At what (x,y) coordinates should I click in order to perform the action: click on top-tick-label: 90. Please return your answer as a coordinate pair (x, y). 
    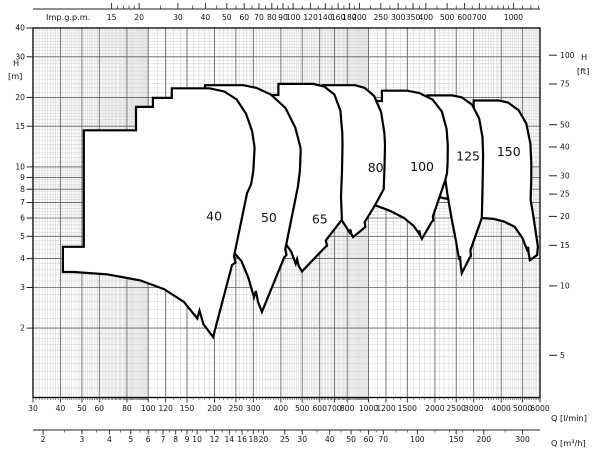
    Looking at the image, I should click on (283, 17).